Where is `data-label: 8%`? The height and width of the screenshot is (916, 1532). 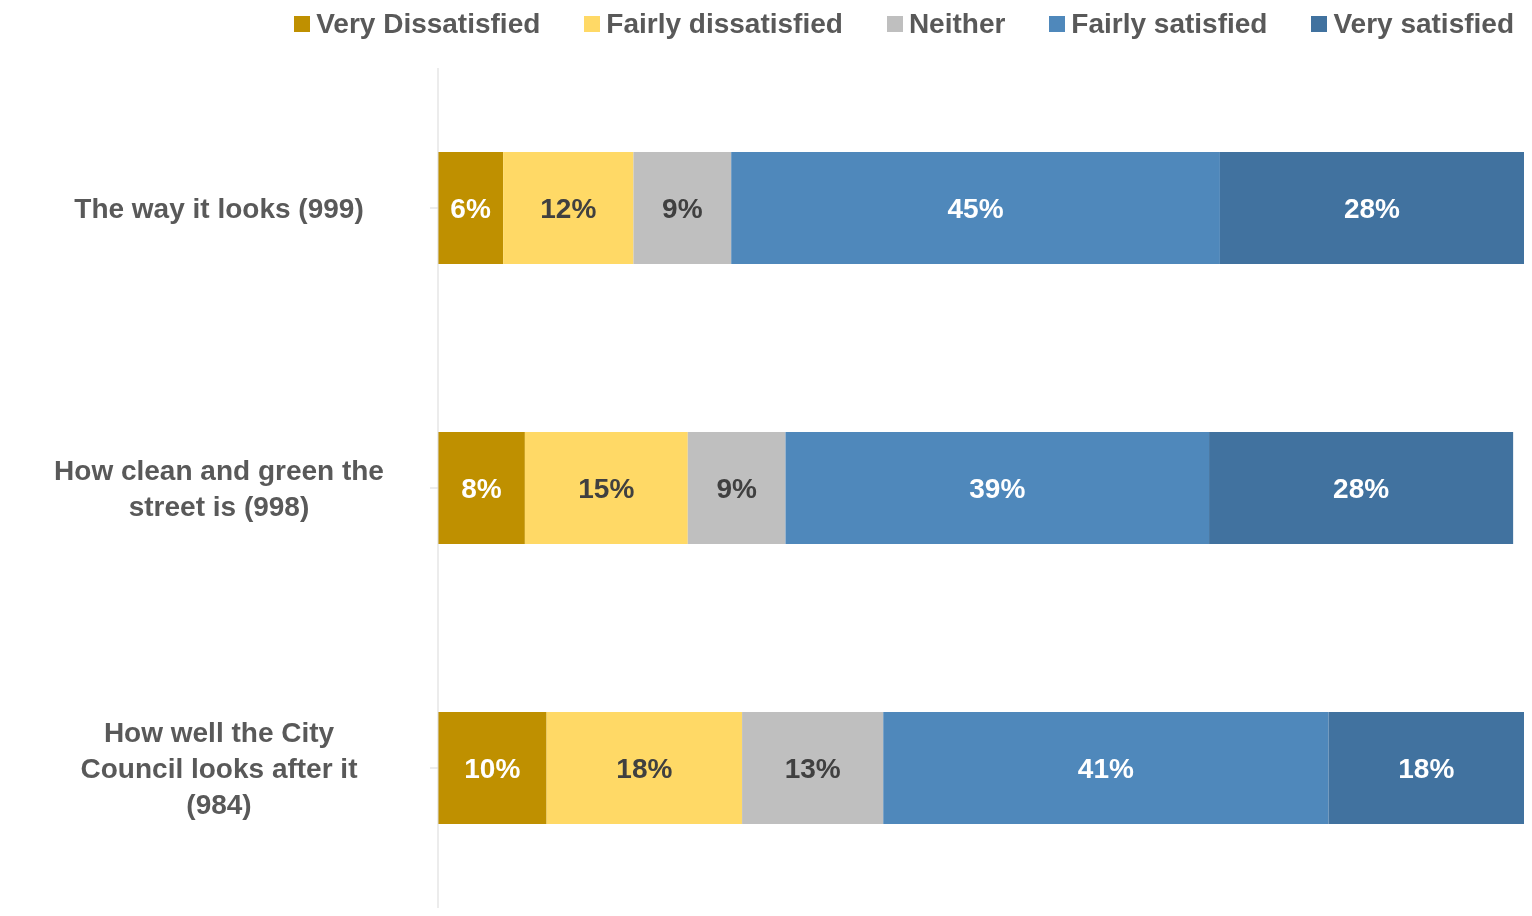 data-label: 8% is located at coordinates (481, 488).